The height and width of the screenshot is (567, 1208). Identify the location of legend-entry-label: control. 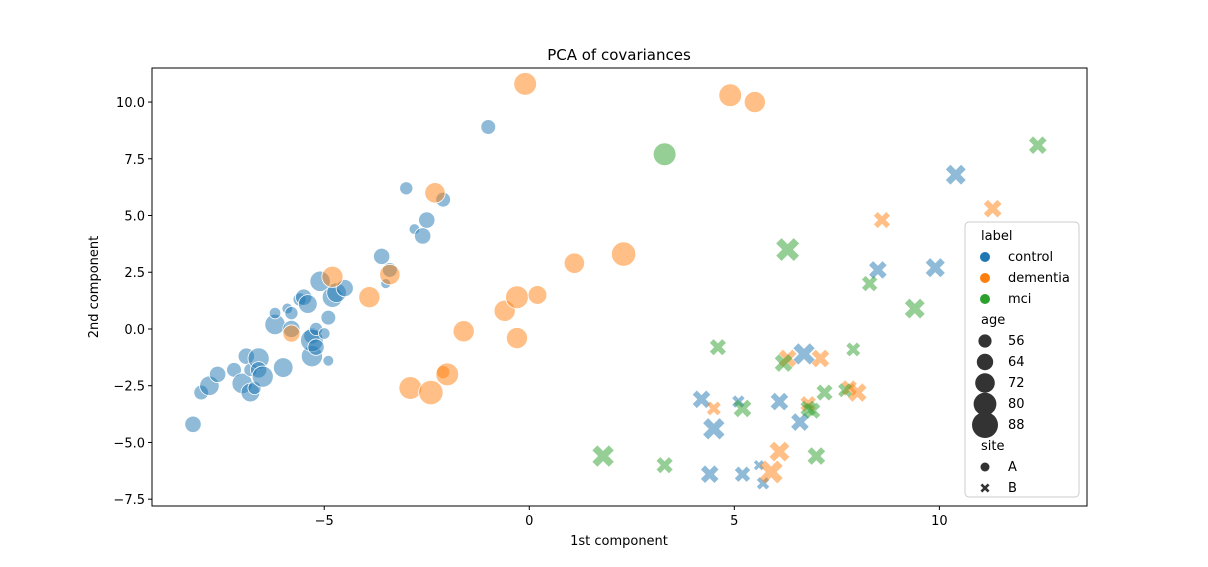
(1030, 257).